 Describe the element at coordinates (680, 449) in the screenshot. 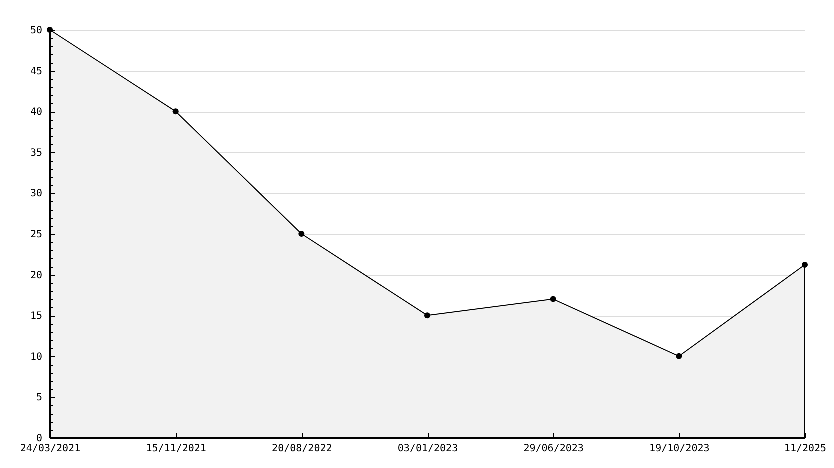

I see `x-tick-label: 19/10/2023` at that location.